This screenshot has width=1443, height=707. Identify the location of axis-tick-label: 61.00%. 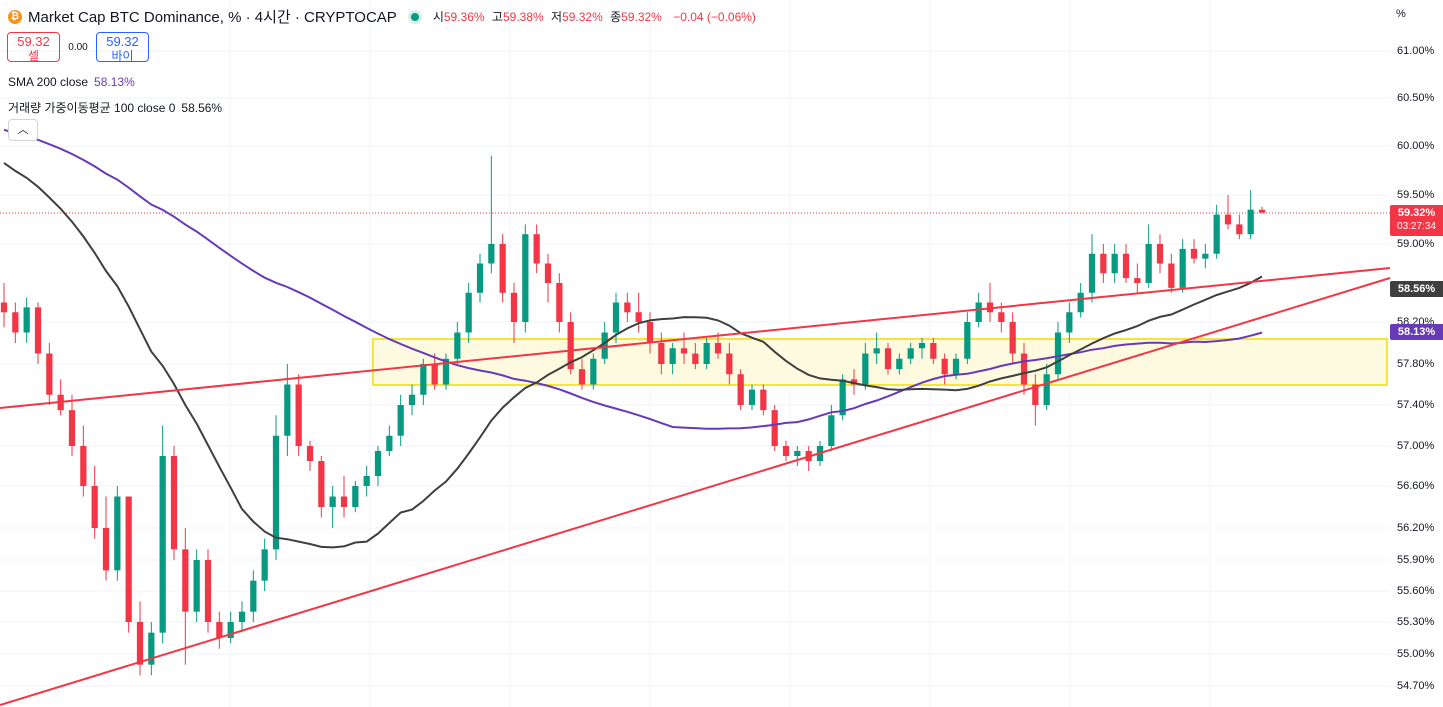
(1416, 51).